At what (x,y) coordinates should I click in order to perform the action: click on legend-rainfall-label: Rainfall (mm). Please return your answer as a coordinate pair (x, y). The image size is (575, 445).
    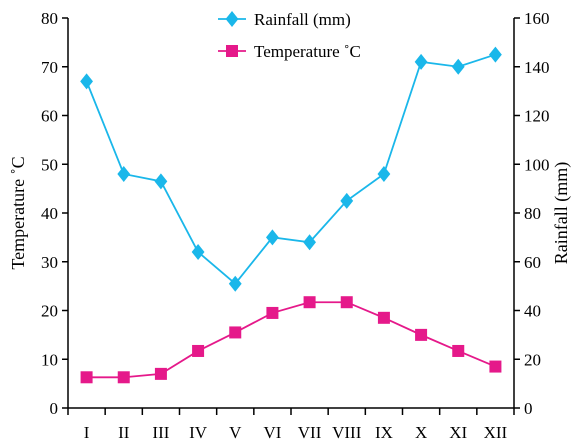
    Looking at the image, I should click on (302, 19).